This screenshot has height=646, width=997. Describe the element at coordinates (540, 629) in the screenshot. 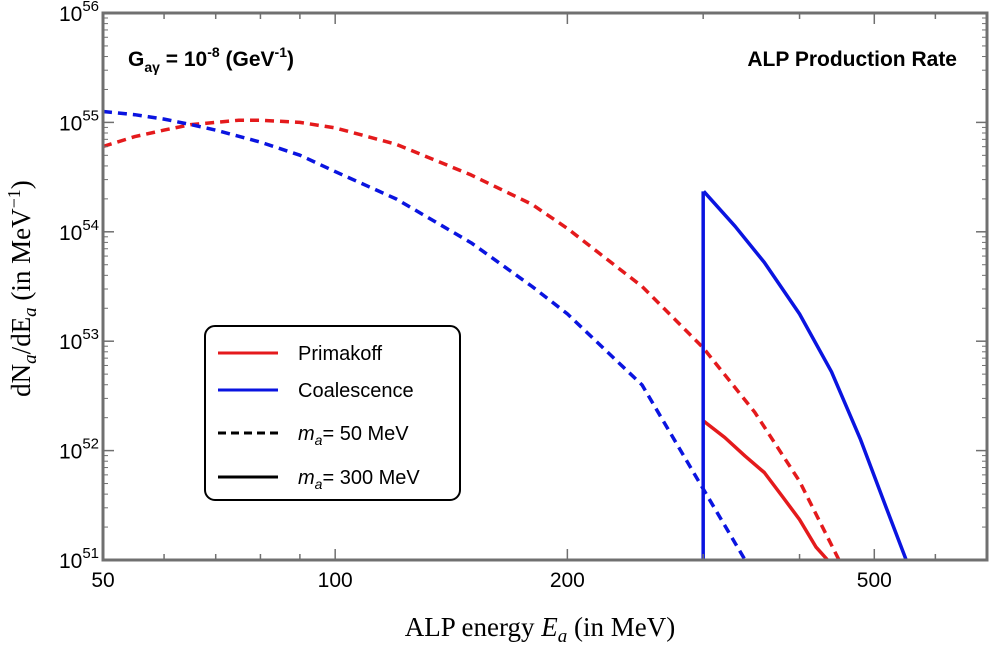

I see `x-axis-title: ALP energy Ea (in MeV)` at that location.